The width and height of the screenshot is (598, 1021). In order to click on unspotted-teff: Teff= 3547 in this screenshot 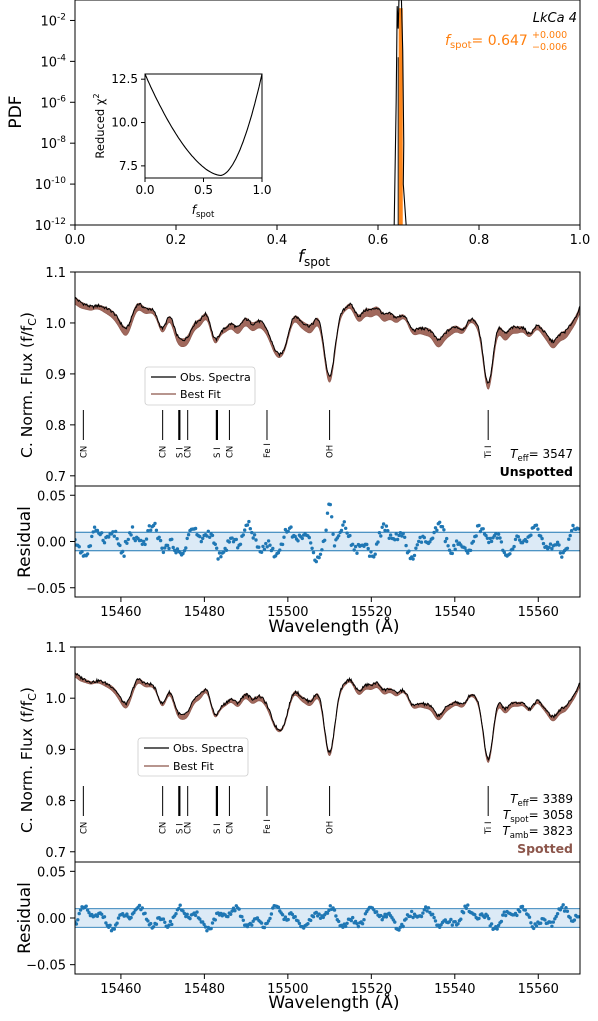, I will do `click(541, 455)`.